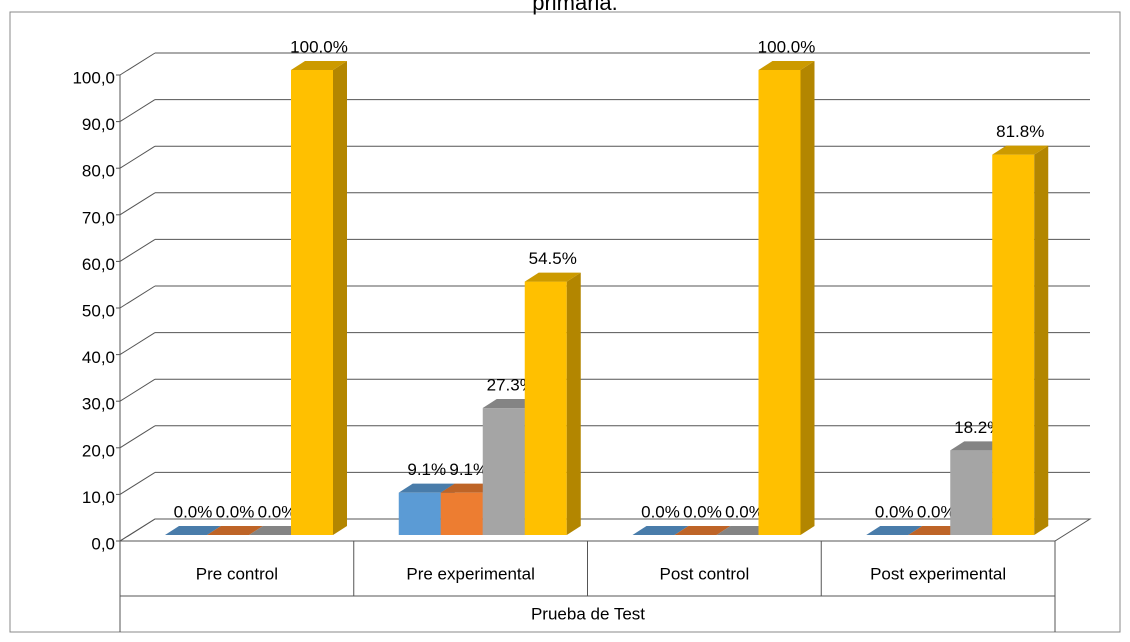 This screenshot has width=1130, height=642. I want to click on y-tick-label: 20,0, so click(98, 450).